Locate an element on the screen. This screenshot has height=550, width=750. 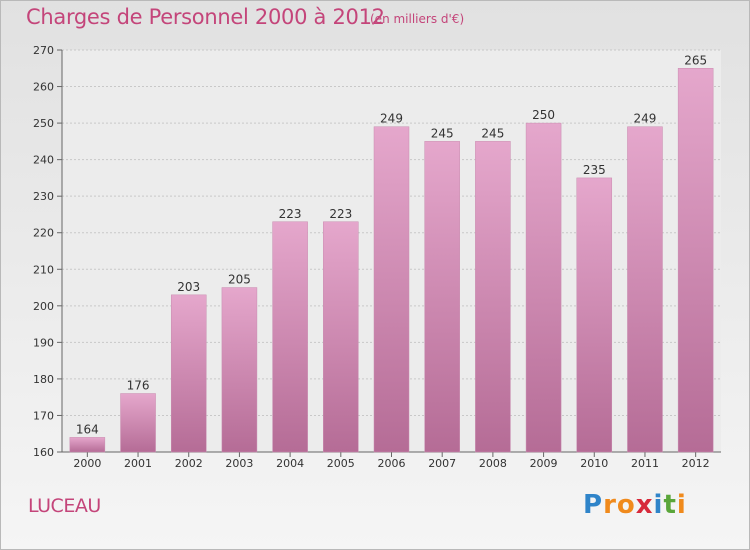
data-label-2010: 235 is located at coordinates (594, 170).